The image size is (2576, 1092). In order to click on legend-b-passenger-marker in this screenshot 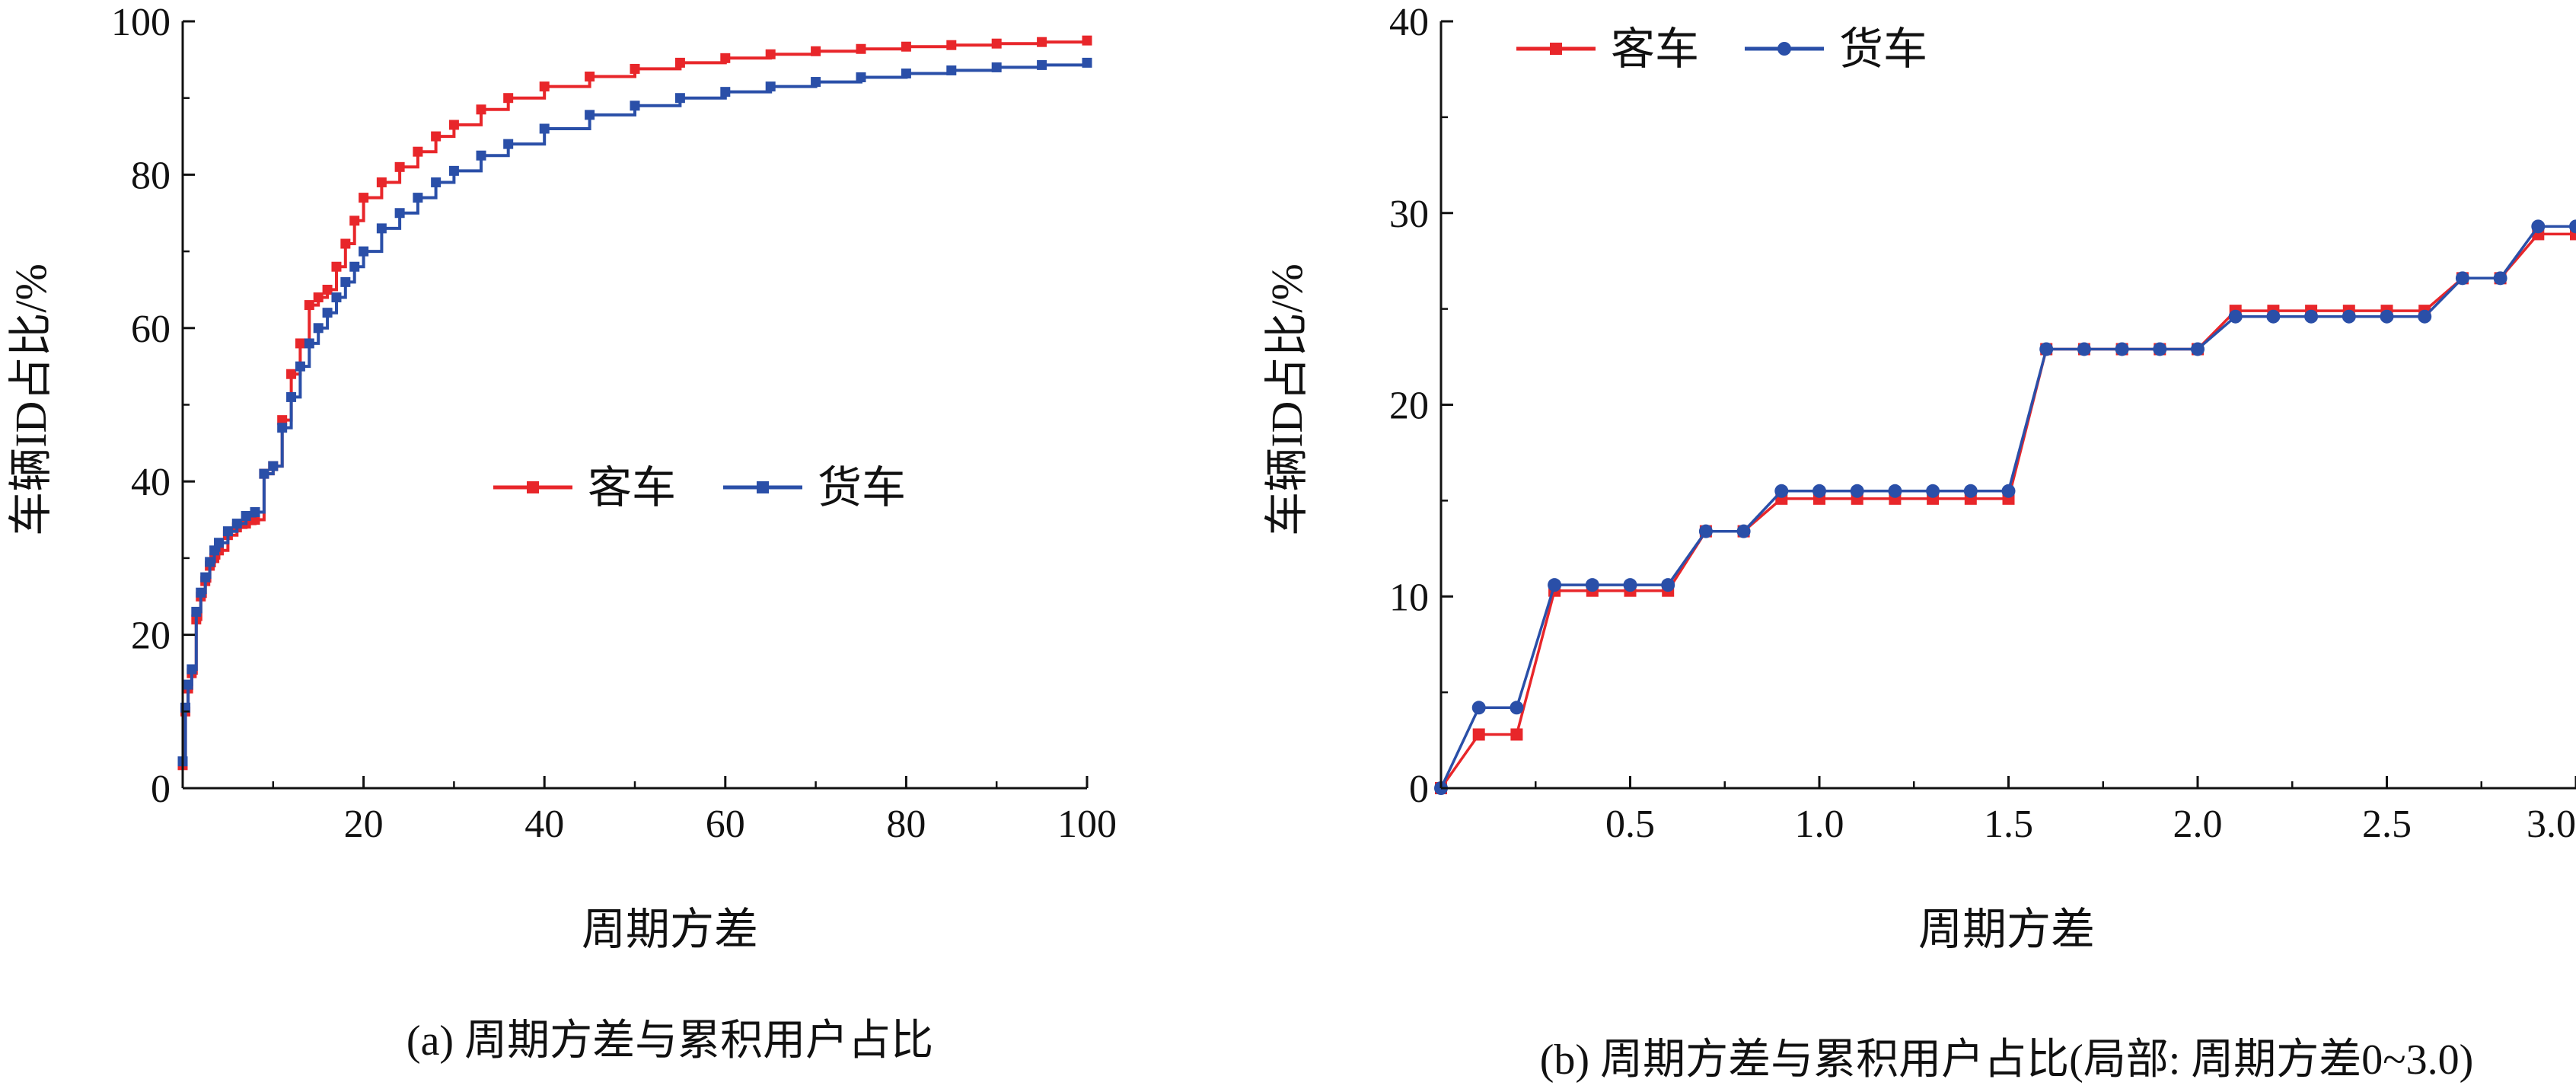, I will do `click(1556, 49)`.